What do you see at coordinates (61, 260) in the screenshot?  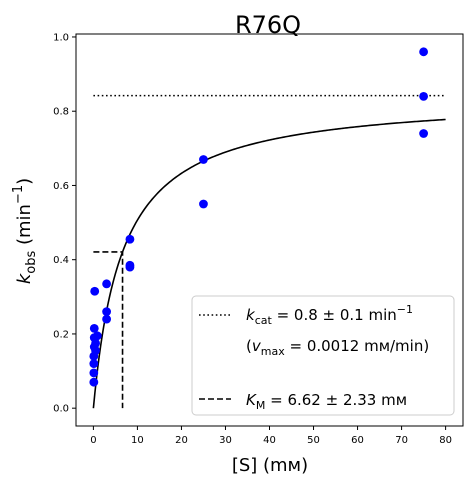 I see `y-tick-label: 0.4` at bounding box center [61, 260].